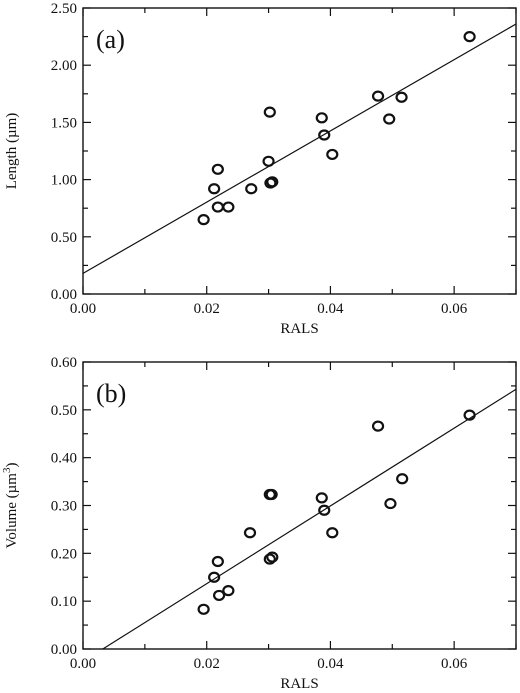 The height and width of the screenshot is (693, 520). What do you see at coordinates (64, 459) in the screenshot?
I see `y-tick-label: 0.40` at bounding box center [64, 459].